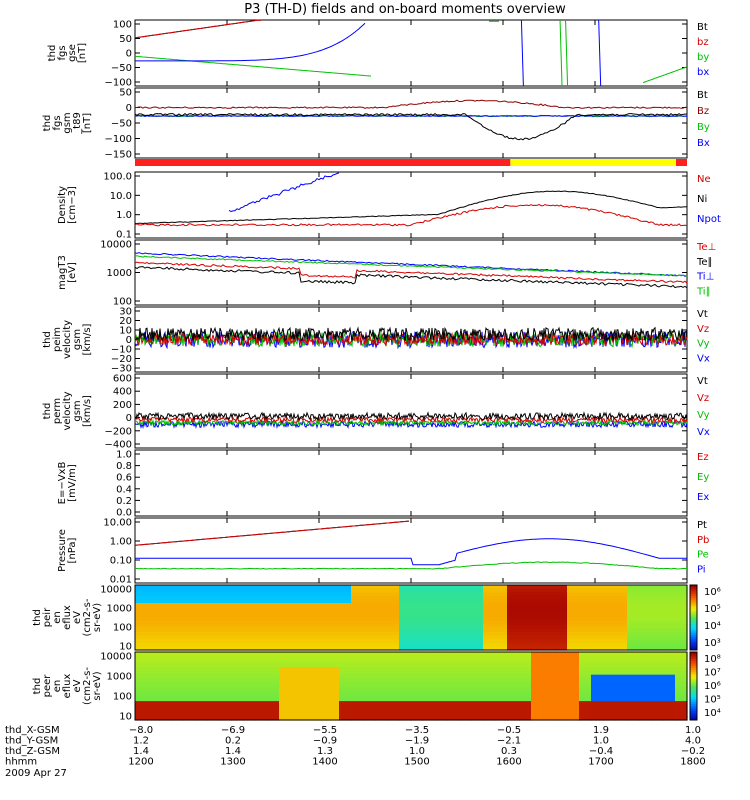 This screenshot has width=750, height=800. I want to click on vy-trace, so click(411, 422).